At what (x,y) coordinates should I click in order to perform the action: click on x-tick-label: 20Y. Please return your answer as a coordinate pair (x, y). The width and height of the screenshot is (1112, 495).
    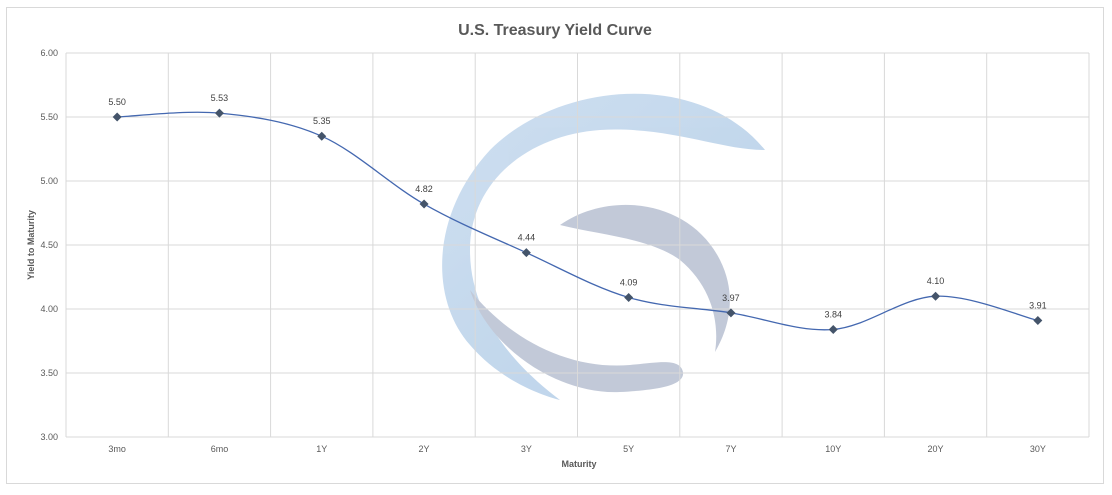
    Looking at the image, I should click on (936, 449).